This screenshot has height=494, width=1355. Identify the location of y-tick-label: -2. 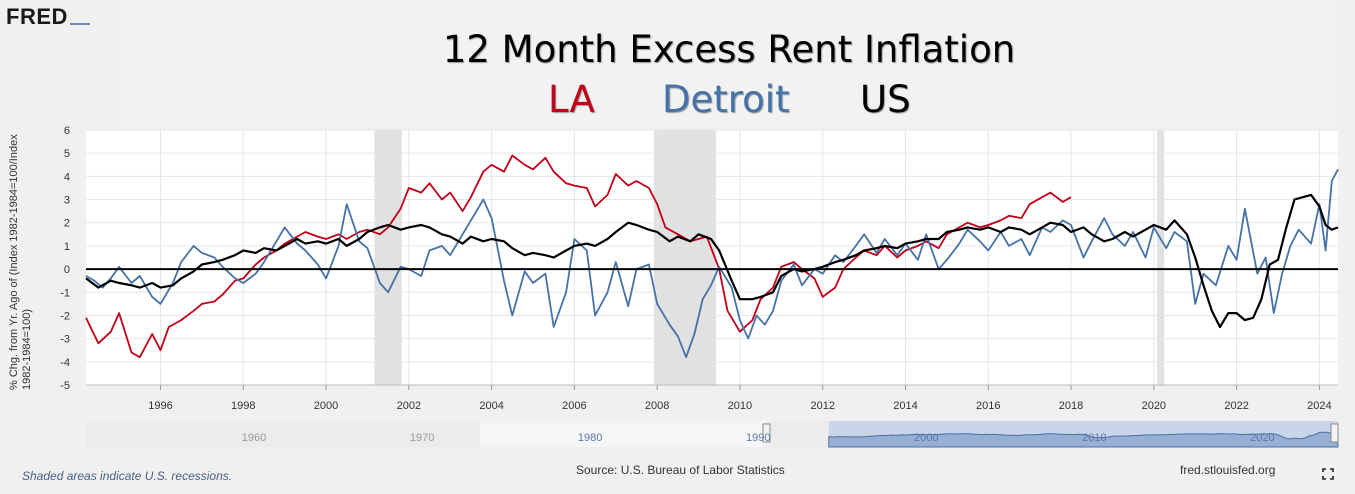
(65, 316).